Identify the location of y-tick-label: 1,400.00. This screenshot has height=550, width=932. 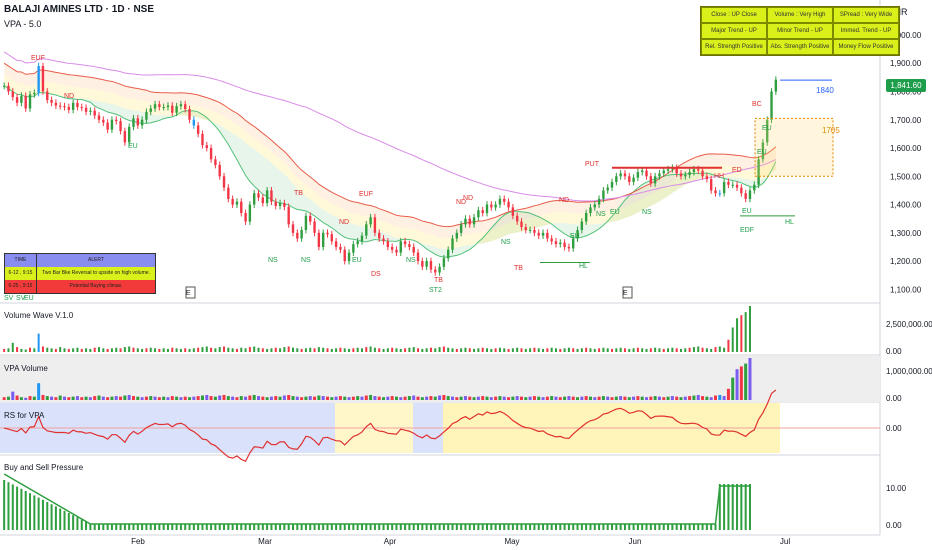
(906, 205).